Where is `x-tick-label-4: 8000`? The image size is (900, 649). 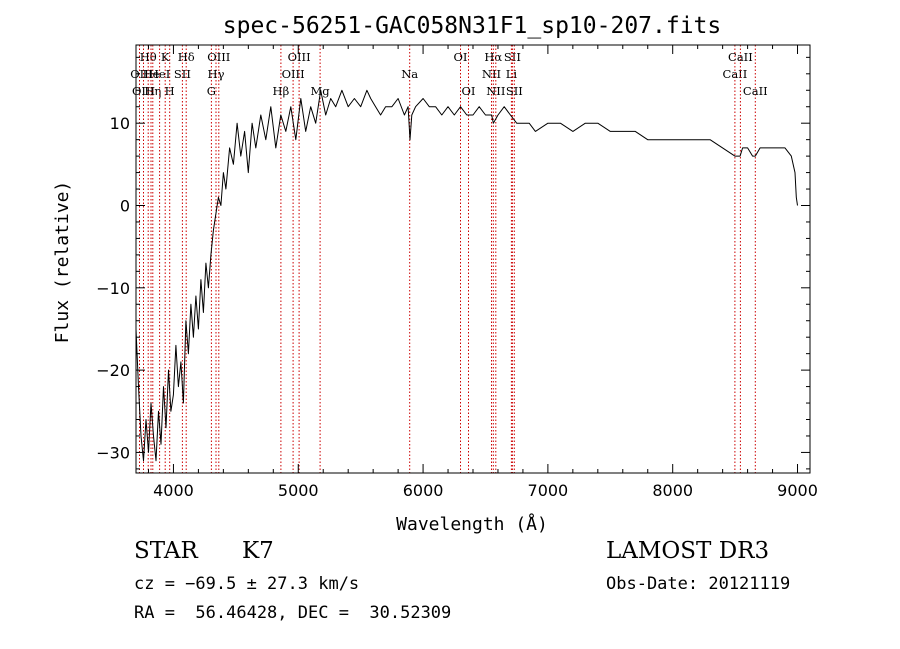 x-tick-label-4: 8000 is located at coordinates (672, 490).